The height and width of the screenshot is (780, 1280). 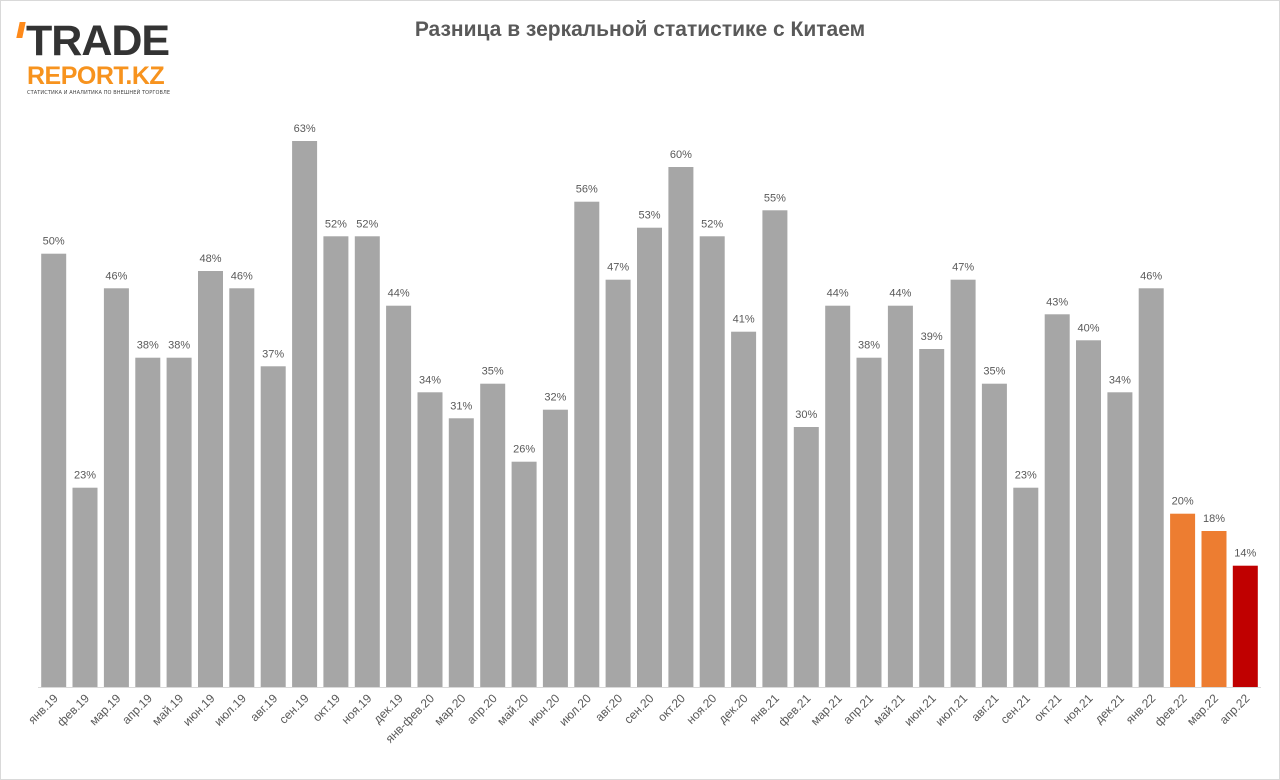 What do you see at coordinates (461, 406) in the screenshot?
I see `data-label-13: 31%` at bounding box center [461, 406].